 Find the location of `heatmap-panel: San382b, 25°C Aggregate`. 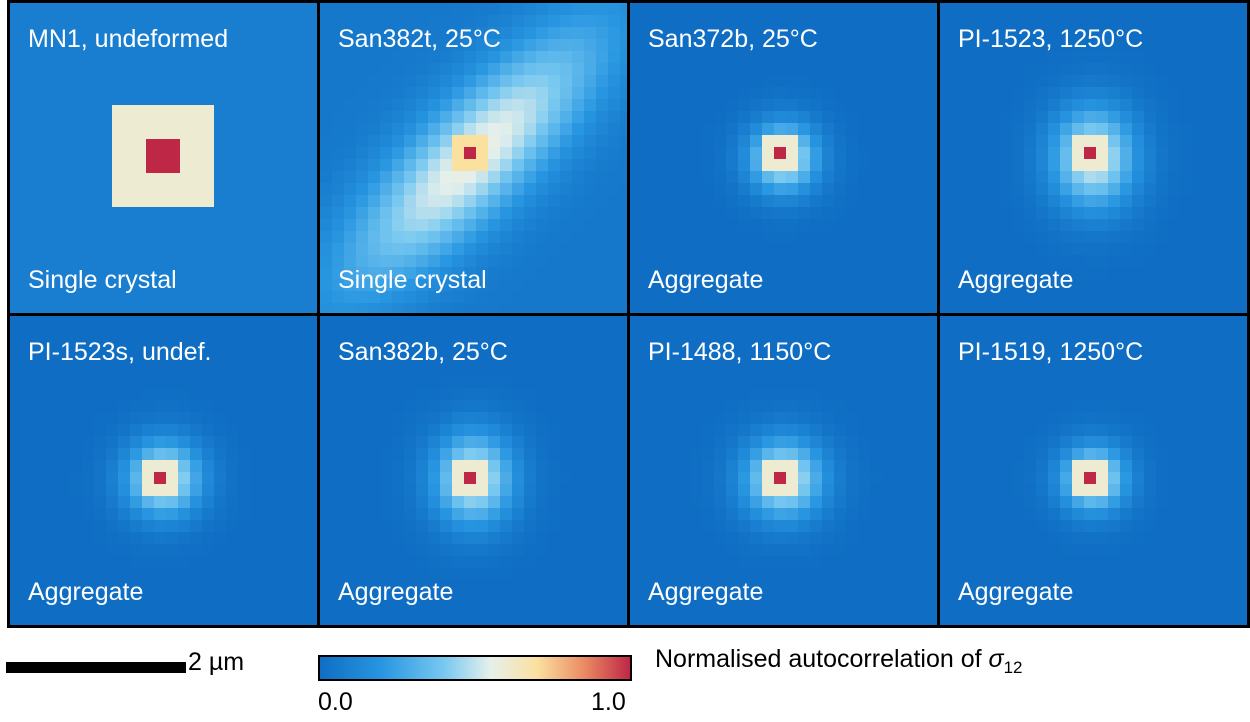

heatmap-panel: San382b, 25°C Aggregate is located at coordinates (473, 470).